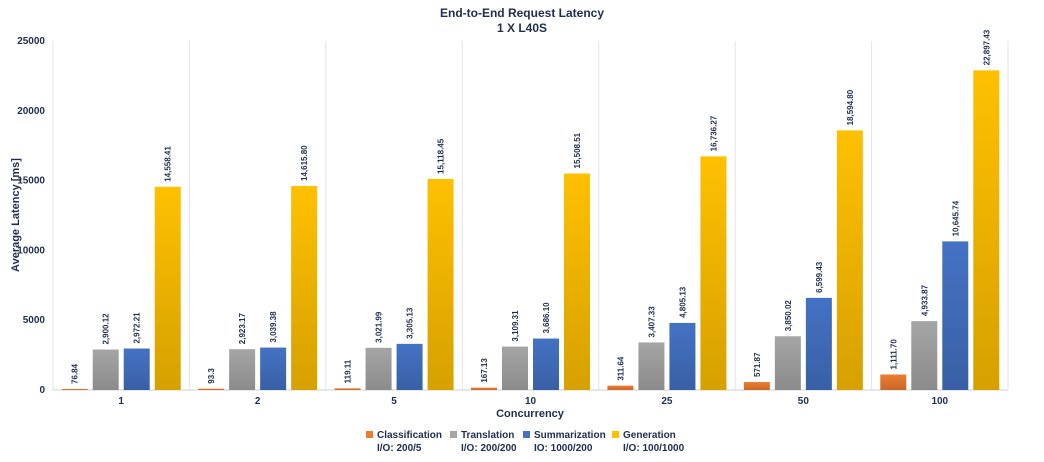 The height and width of the screenshot is (462, 1044). Describe the element at coordinates (620, 368) in the screenshot. I see `data-label: 311.64` at that location.